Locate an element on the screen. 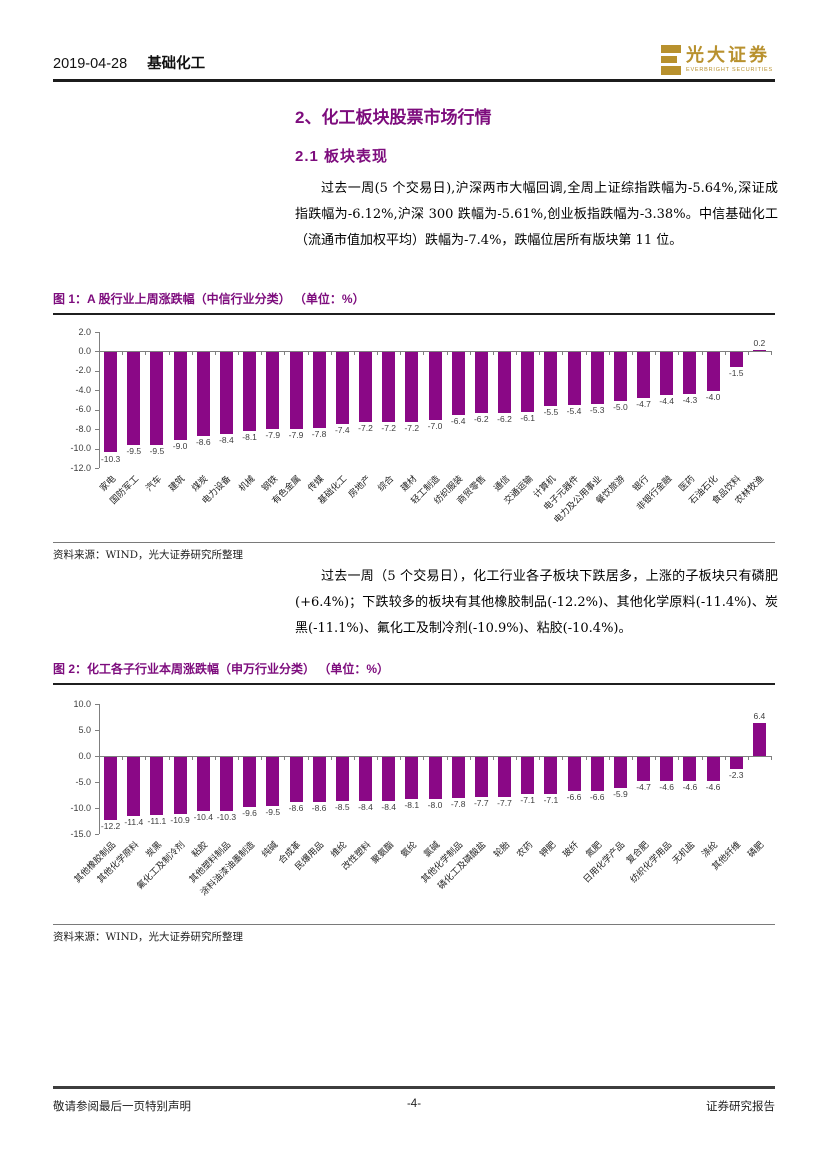 Image resolution: width=827 pixels, height=1169 pixels. subsection-title: 2.1 板块表现 is located at coordinates (342, 156).